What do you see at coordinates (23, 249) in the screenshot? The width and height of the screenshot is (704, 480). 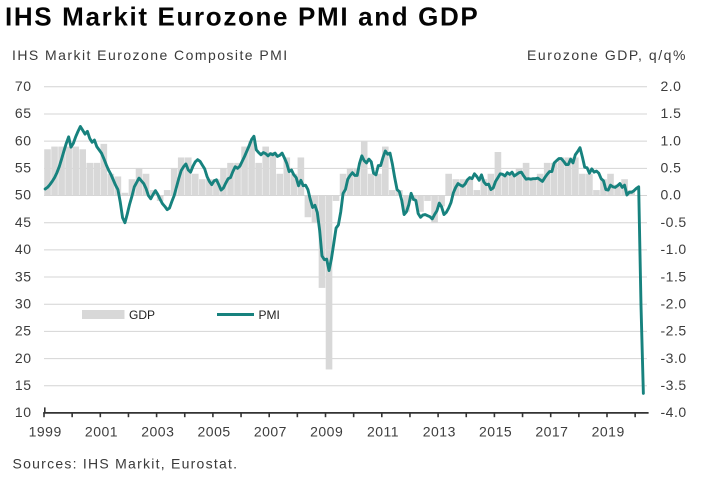 I see `svg-text: 40` at bounding box center [23, 249].